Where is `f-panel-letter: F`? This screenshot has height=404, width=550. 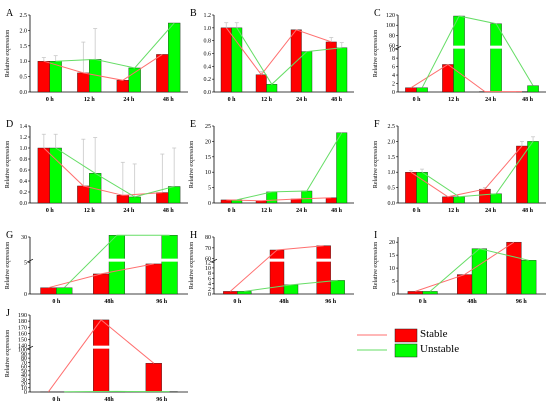 f-panel-letter: F is located at coordinates (377, 124).